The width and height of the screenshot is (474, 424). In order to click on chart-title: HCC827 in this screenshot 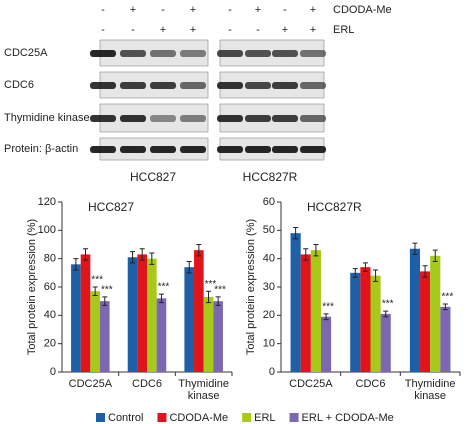, I will do `click(111, 207)`.